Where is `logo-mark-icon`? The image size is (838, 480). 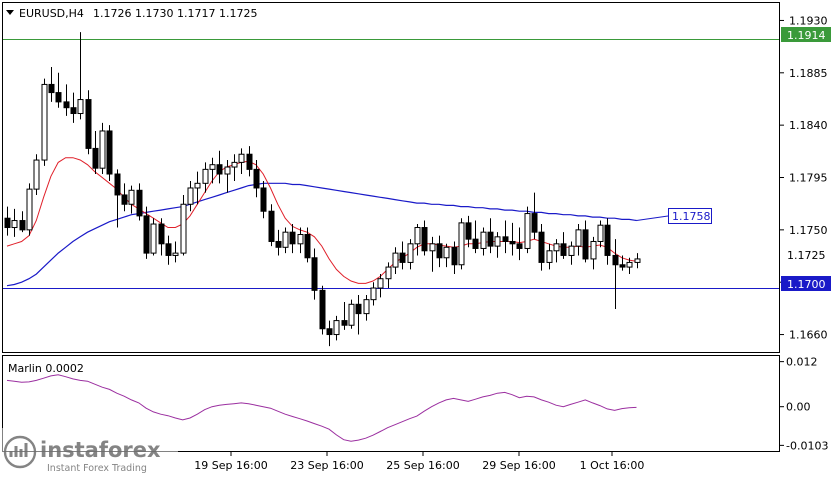 logo-mark-icon is located at coordinates (20, 452).